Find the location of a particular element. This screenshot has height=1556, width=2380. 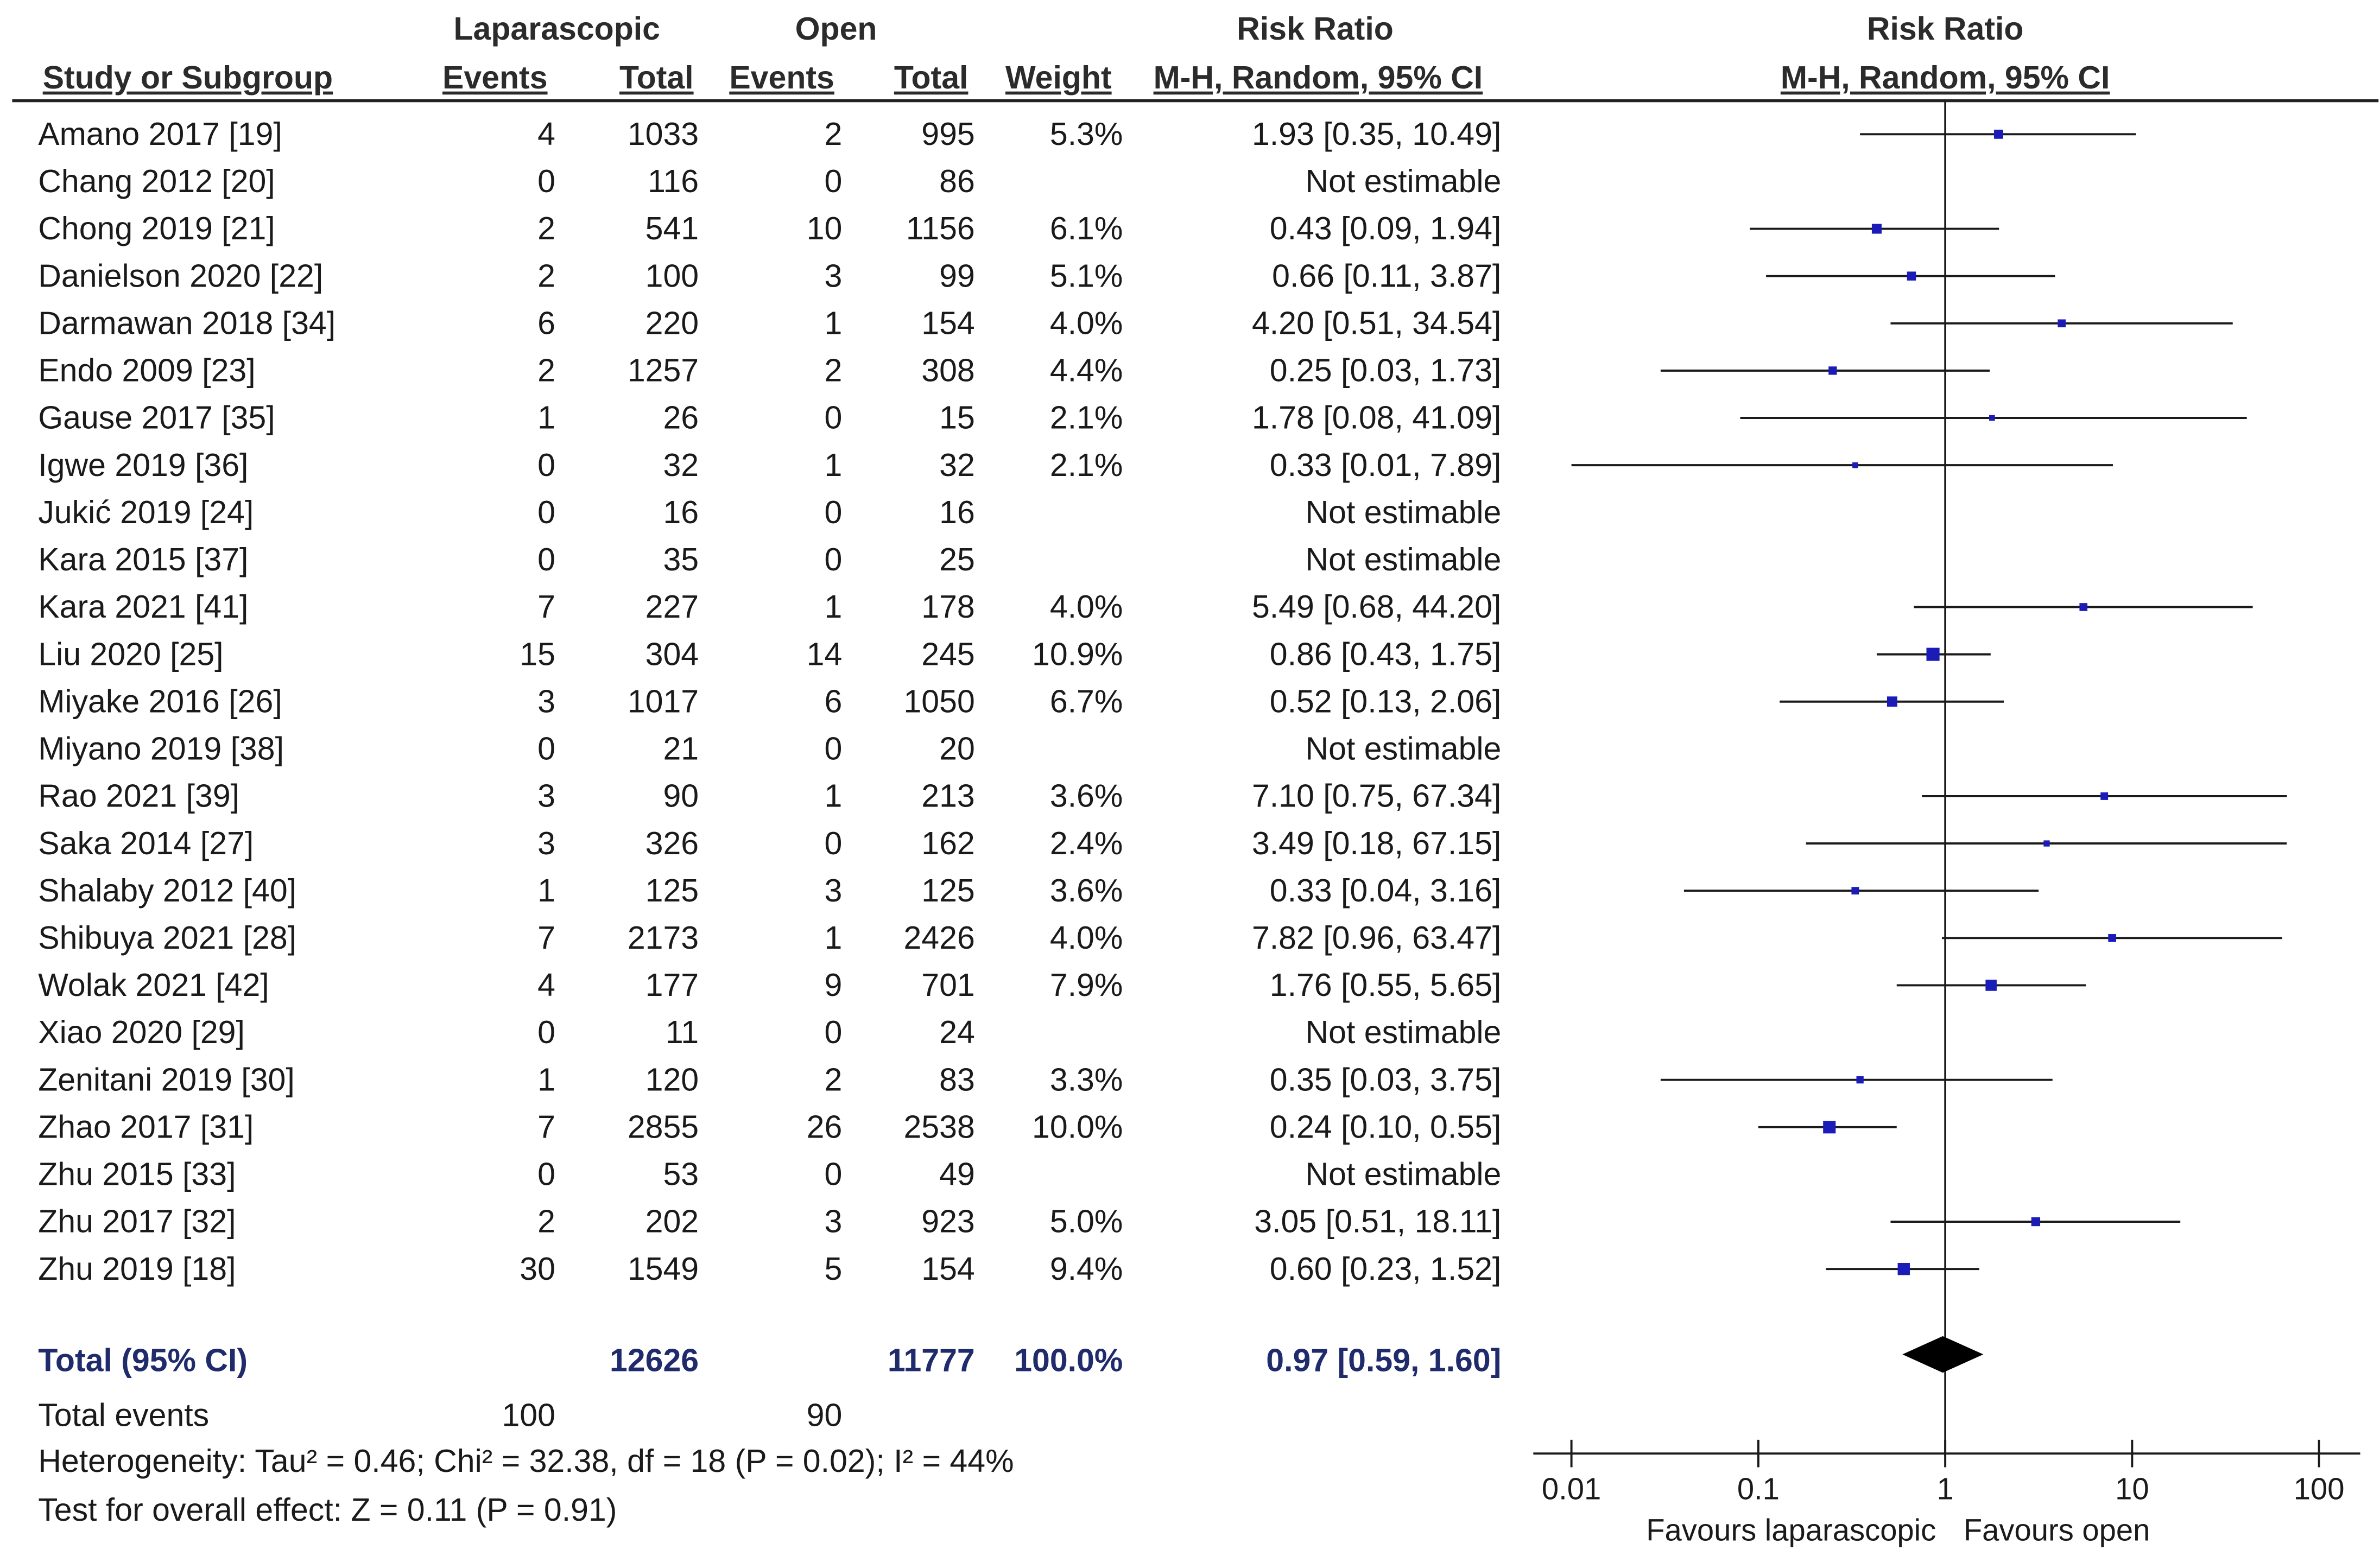

cell-rr: 0.66 [0.11, 3.87] is located at coordinates (1387, 277).